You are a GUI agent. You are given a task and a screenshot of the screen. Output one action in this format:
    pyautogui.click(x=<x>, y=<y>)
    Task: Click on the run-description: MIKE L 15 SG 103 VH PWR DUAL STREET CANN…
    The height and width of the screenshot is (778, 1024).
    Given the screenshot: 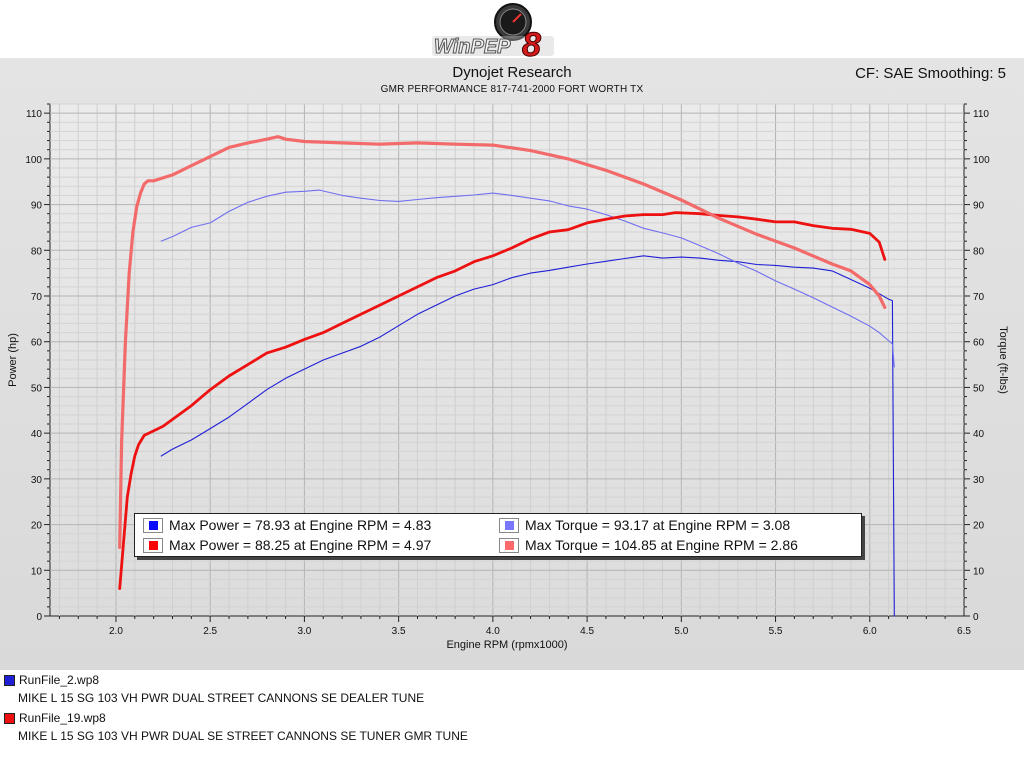 What is the action you would take?
    pyautogui.click(x=221, y=698)
    